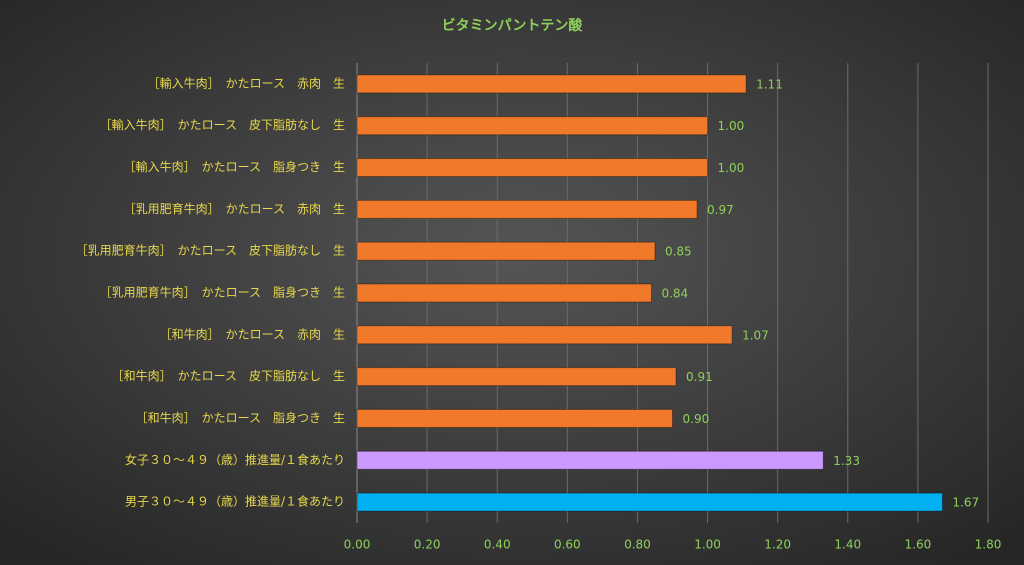 Image resolution: width=1024 pixels, height=565 pixels. I want to click on y-tick-label: ［和牛肉］ かたロース 赤肉 生, so click(252, 333).